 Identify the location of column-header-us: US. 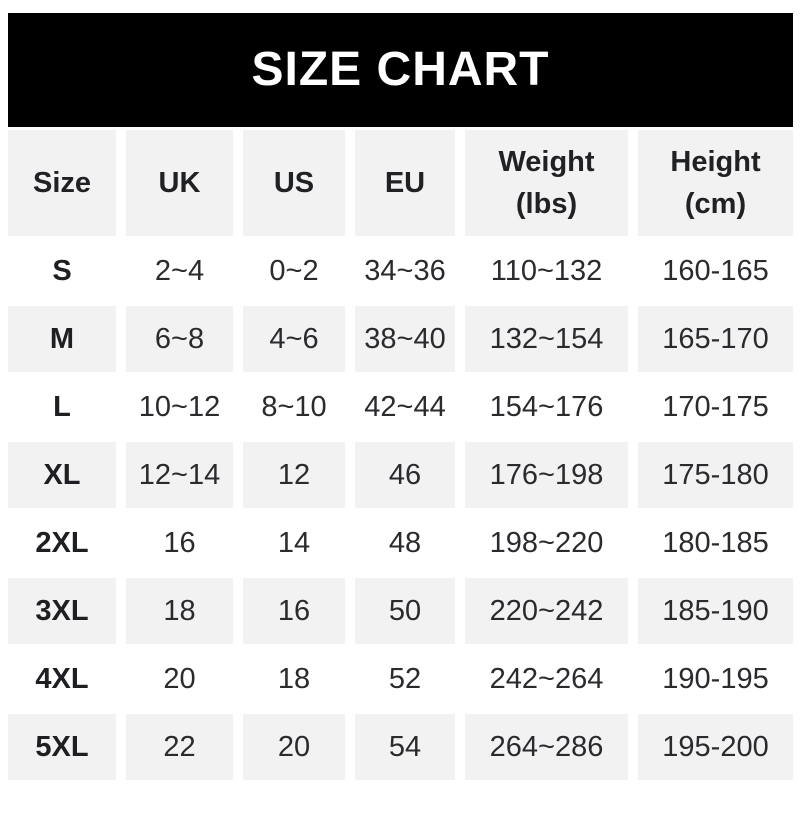
(294, 183).